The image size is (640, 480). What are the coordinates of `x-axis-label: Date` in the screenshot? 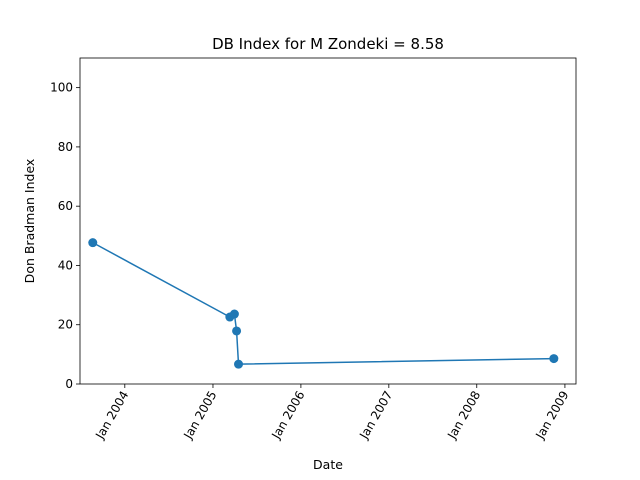 It's located at (328, 464).